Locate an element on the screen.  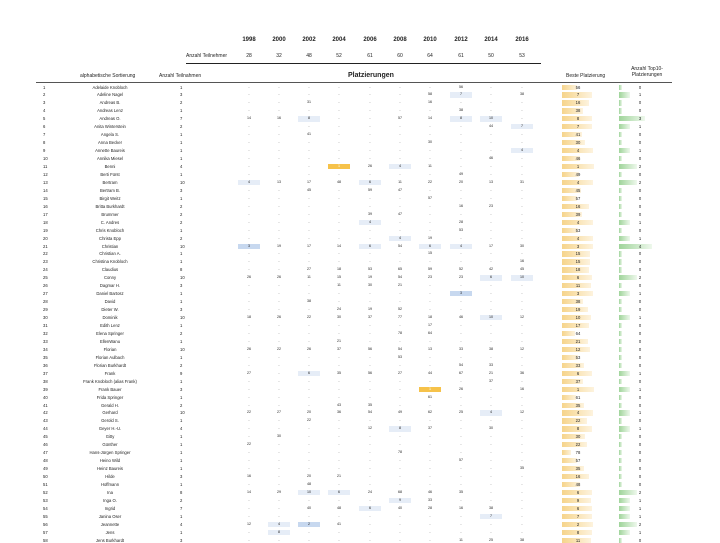
best-placement-value: 4 is located at coordinates (578, 182).